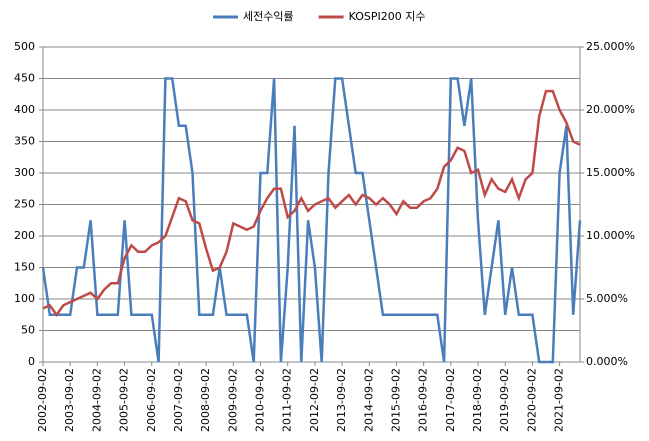  I want to click on y2-tick-label: 5.000%, so click(607, 298).